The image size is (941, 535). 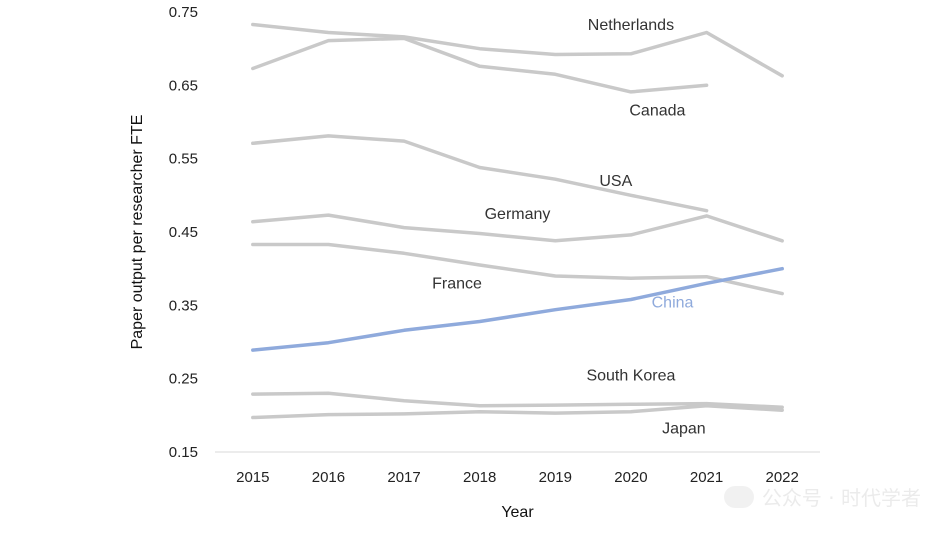 What do you see at coordinates (517, 269) in the screenshot?
I see `series-line-france` at bounding box center [517, 269].